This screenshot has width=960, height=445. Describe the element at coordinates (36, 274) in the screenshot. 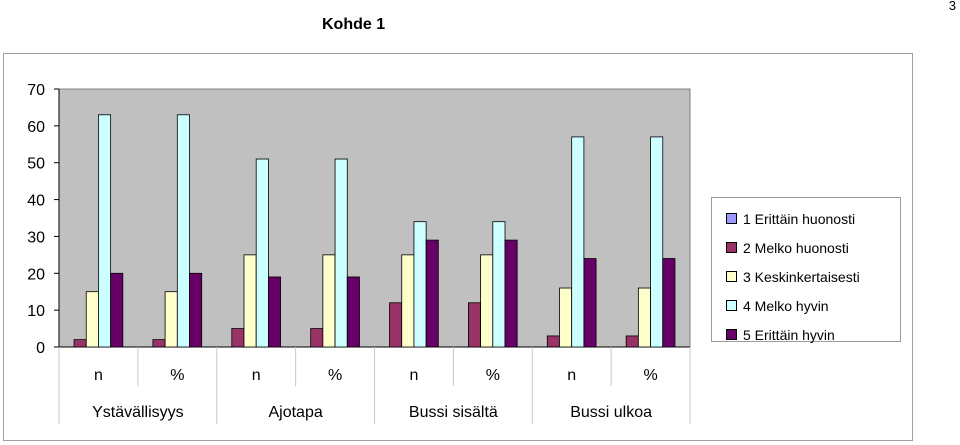

I see `y-tick-label: 20` at that location.